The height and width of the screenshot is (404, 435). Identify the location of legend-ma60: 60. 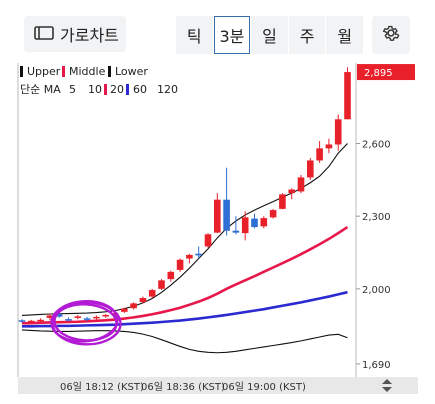
(140, 89).